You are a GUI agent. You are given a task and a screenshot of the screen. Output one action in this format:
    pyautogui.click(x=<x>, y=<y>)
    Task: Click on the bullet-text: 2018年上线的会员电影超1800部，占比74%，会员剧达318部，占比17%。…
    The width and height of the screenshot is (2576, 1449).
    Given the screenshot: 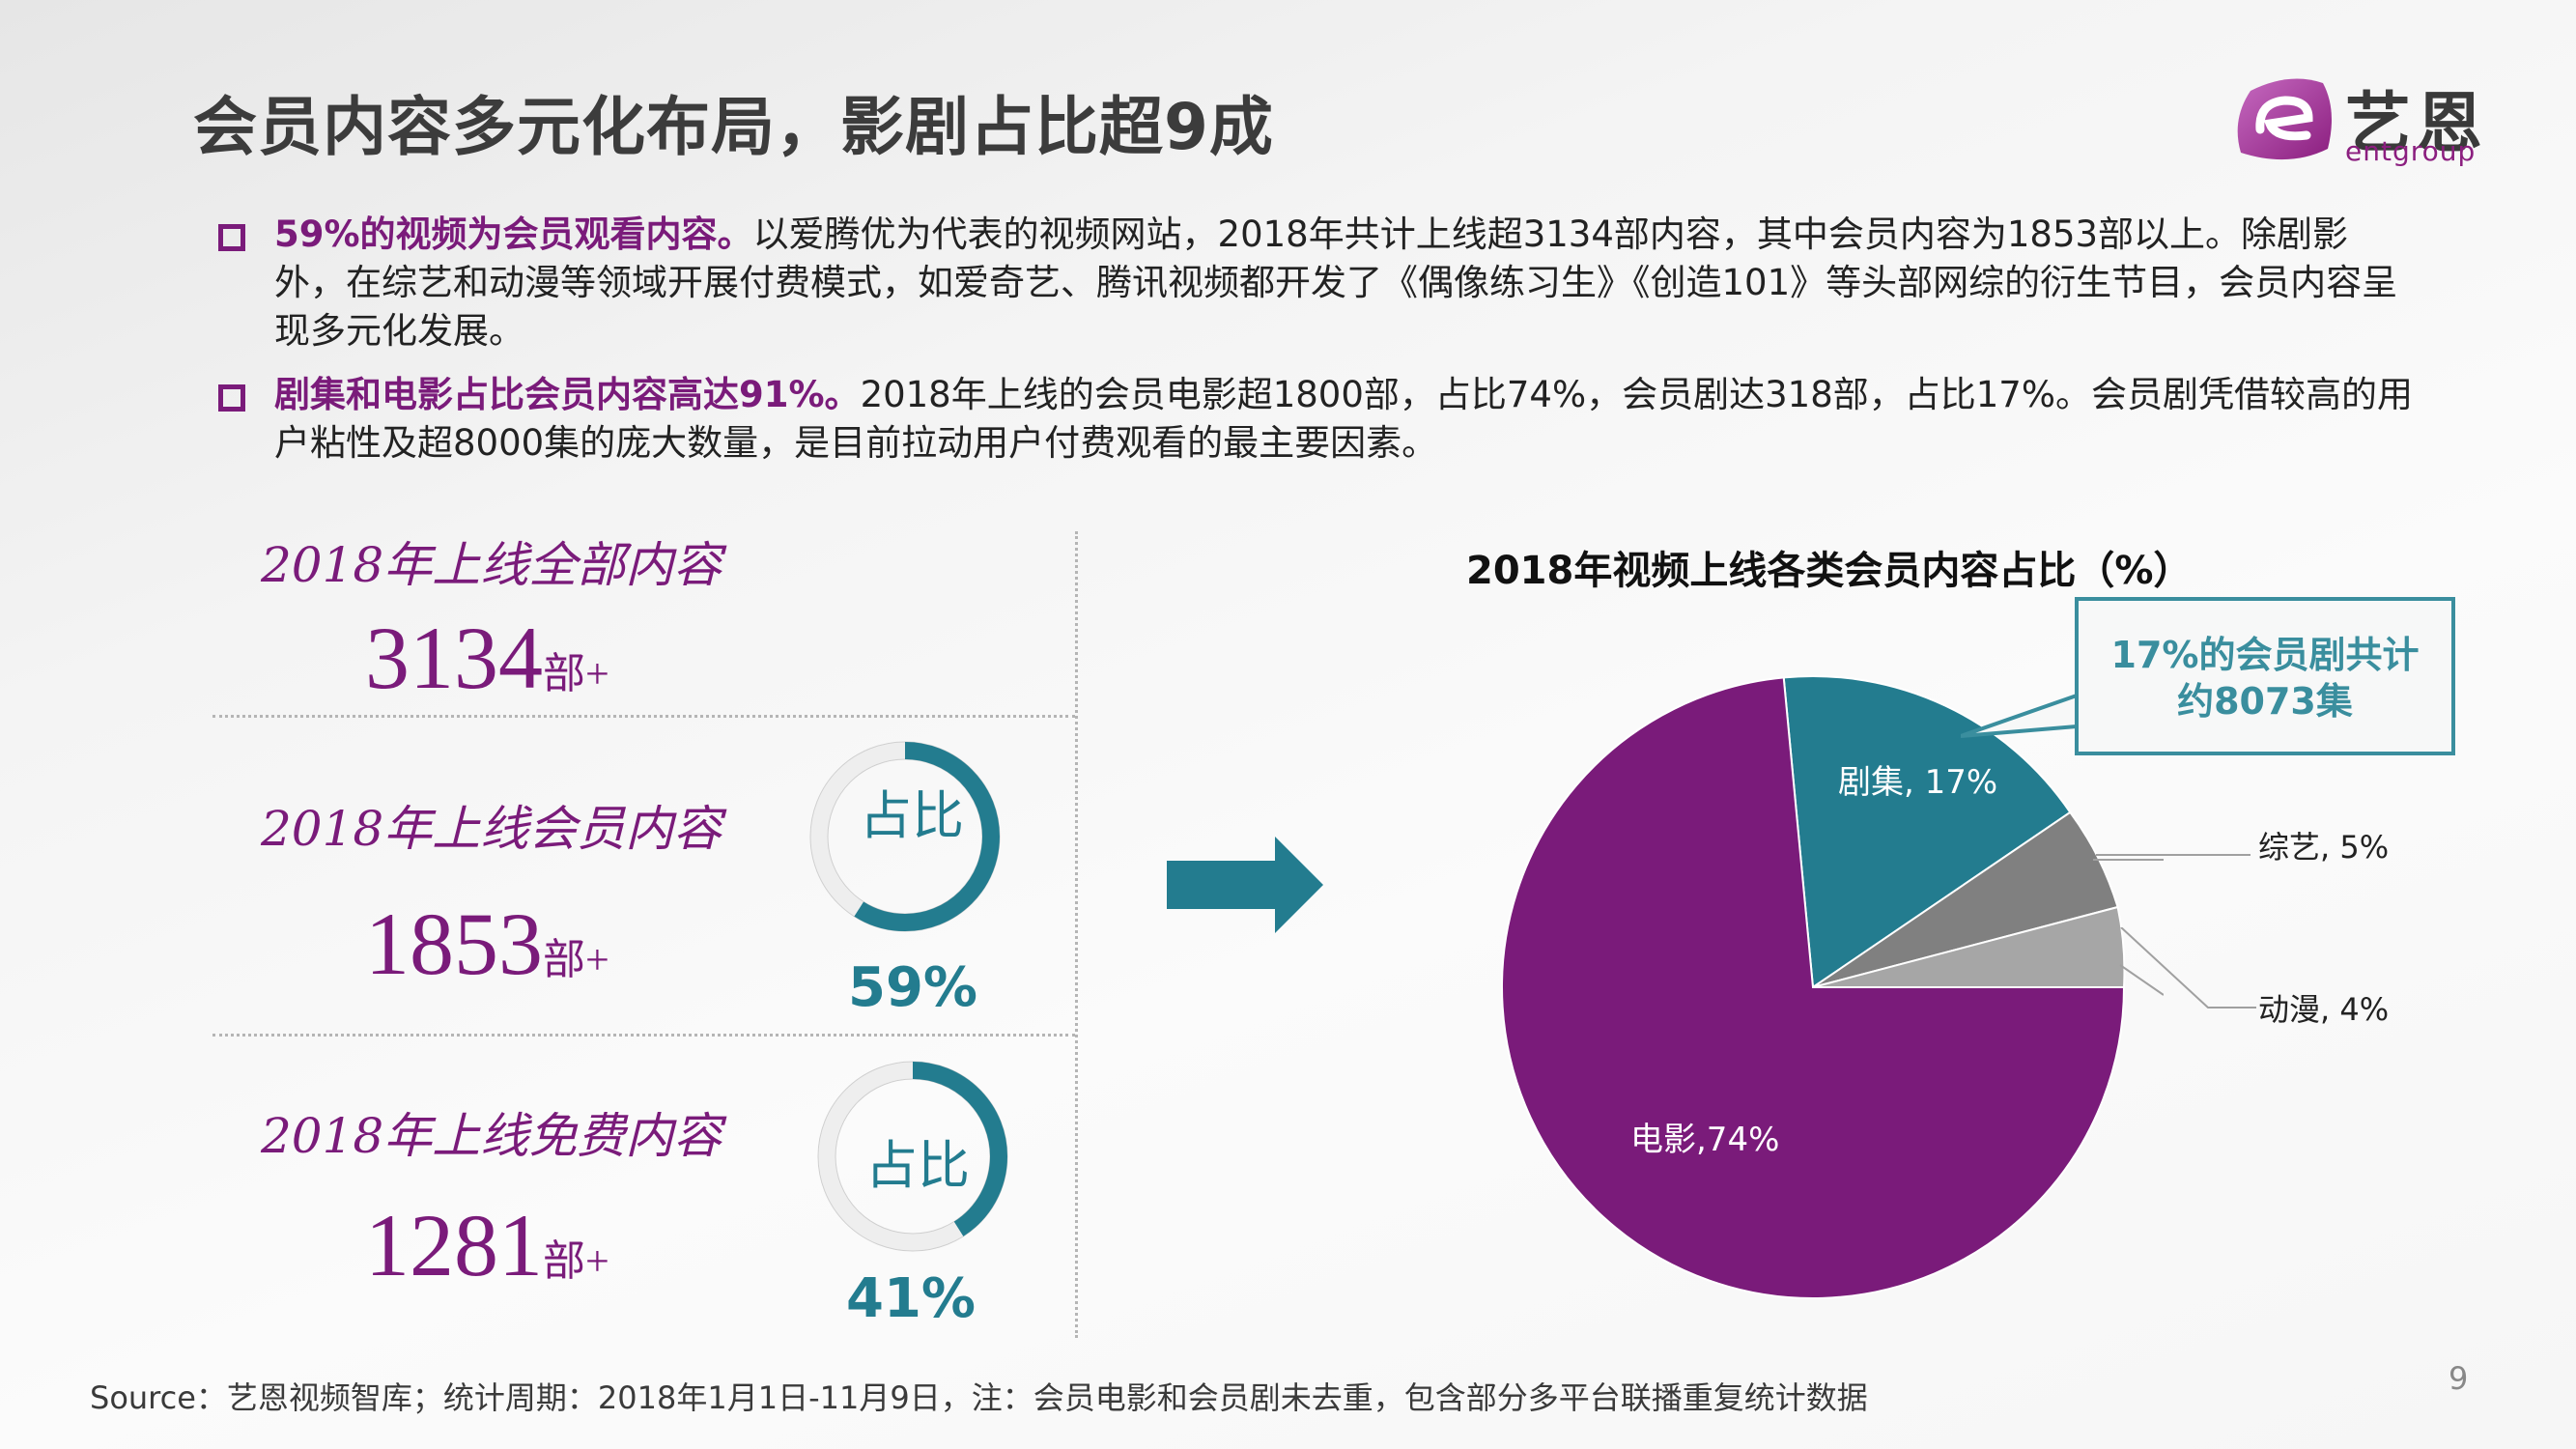 What is the action you would take?
    pyautogui.click(x=1343, y=419)
    